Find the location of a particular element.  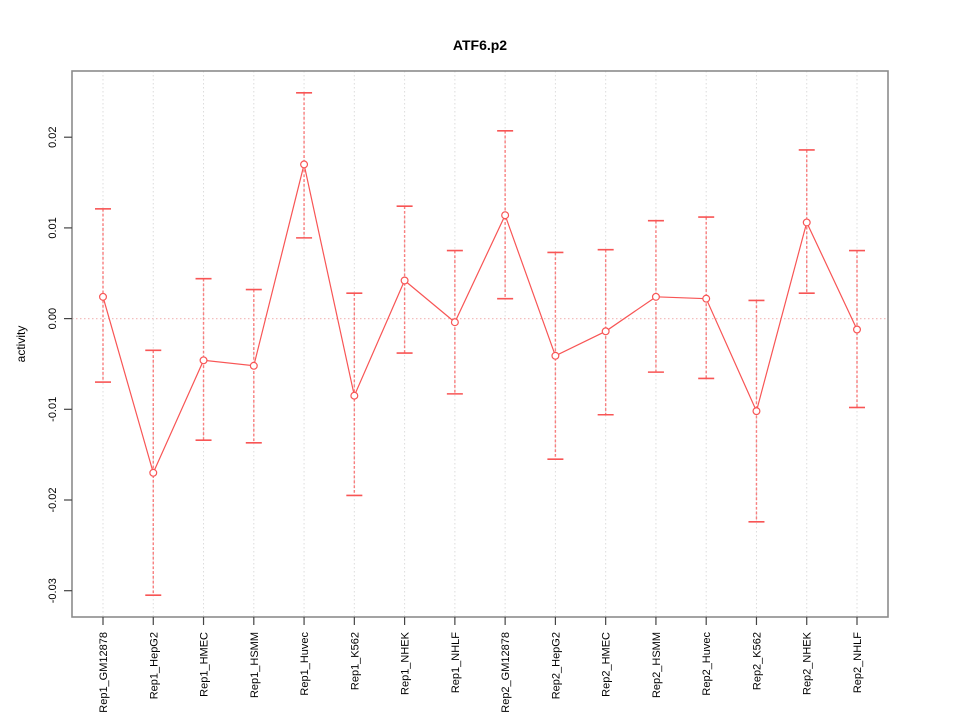

x-tick-label: Rep1_GM12878 is located at coordinates (104, 672).